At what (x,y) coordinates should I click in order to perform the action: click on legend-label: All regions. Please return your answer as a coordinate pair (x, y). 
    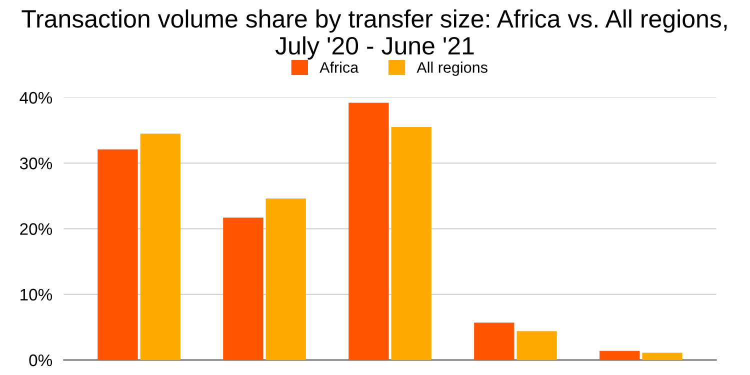
    Looking at the image, I should click on (452, 69).